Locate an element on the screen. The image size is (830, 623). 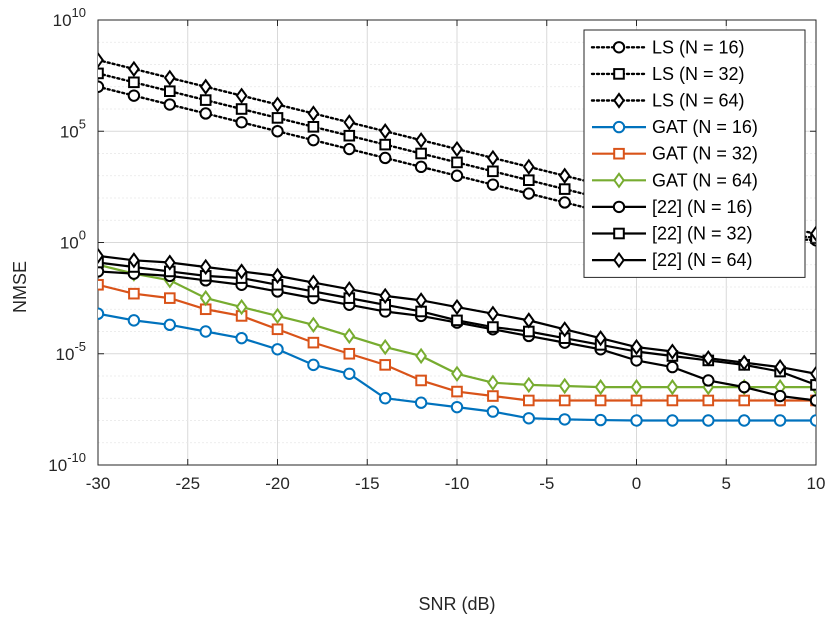
legend-entry: GAT (N = 64) is located at coordinates (675, 180).